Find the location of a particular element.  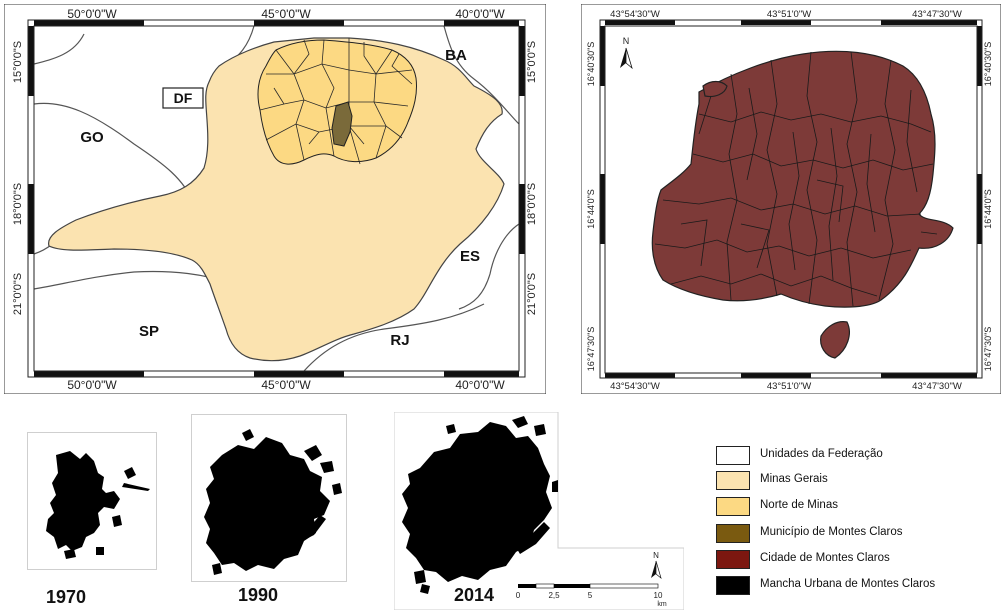

cidade-montes-claros-shape is located at coordinates (802, 179).